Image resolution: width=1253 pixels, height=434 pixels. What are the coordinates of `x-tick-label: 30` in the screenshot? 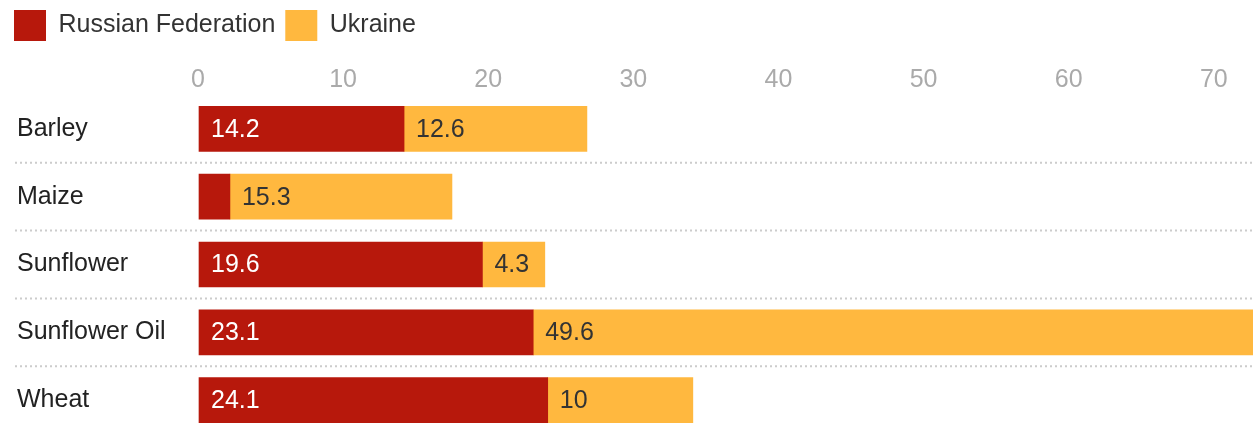 It's located at (633, 77).